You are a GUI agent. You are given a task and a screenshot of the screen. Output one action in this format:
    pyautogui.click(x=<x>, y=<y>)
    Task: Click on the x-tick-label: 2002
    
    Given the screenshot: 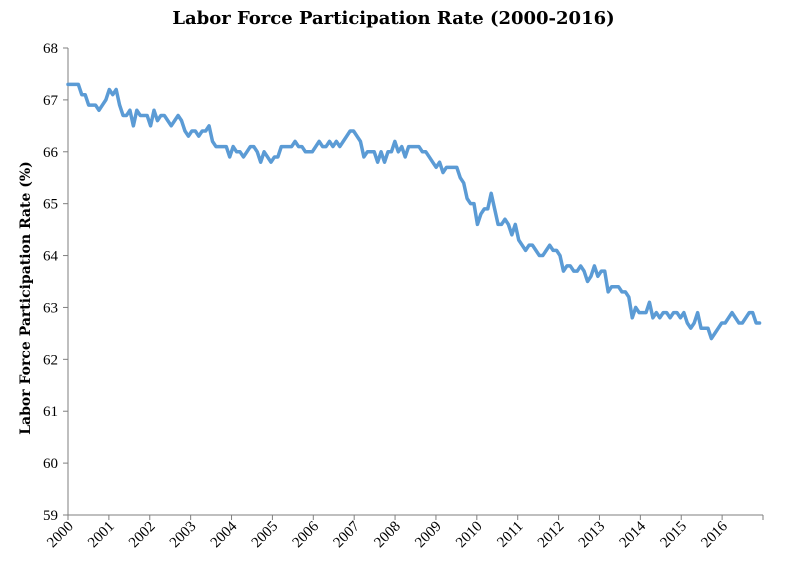 What is the action you would take?
    pyautogui.click(x=142, y=535)
    